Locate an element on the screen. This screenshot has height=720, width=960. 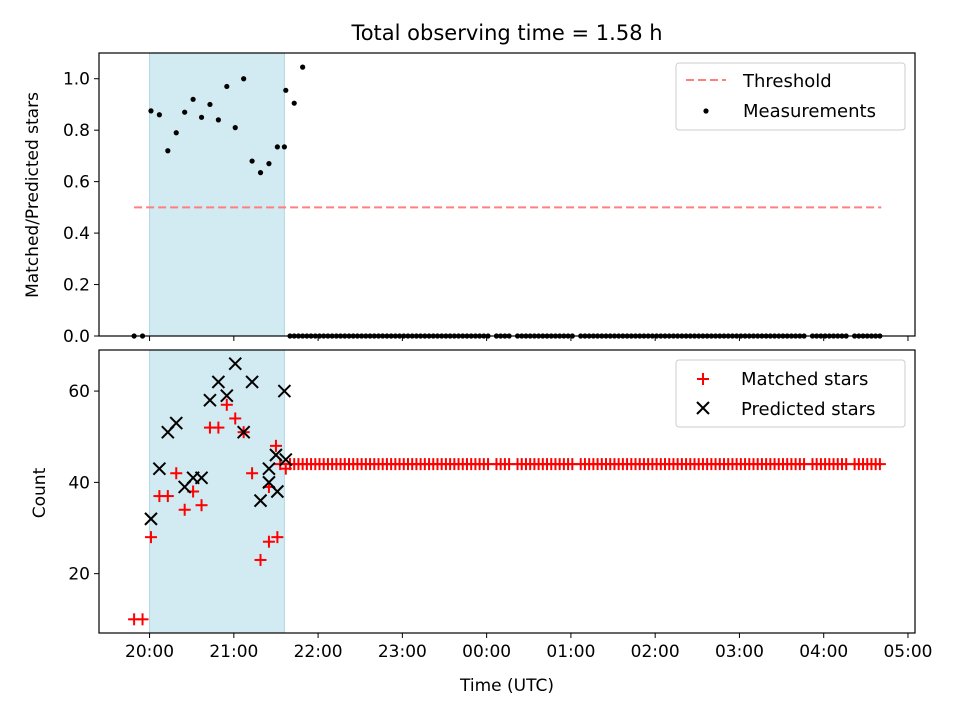
y-tick-label: 0.0 is located at coordinates (76, 337).